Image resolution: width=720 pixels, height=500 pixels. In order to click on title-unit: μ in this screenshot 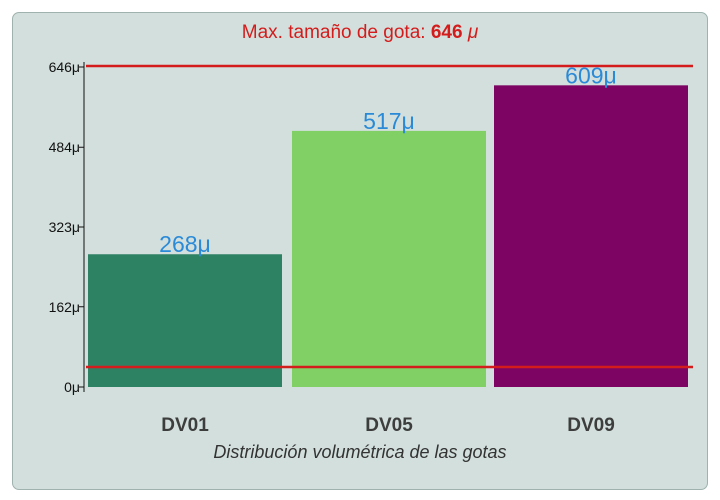, I will do `click(473, 32)`.